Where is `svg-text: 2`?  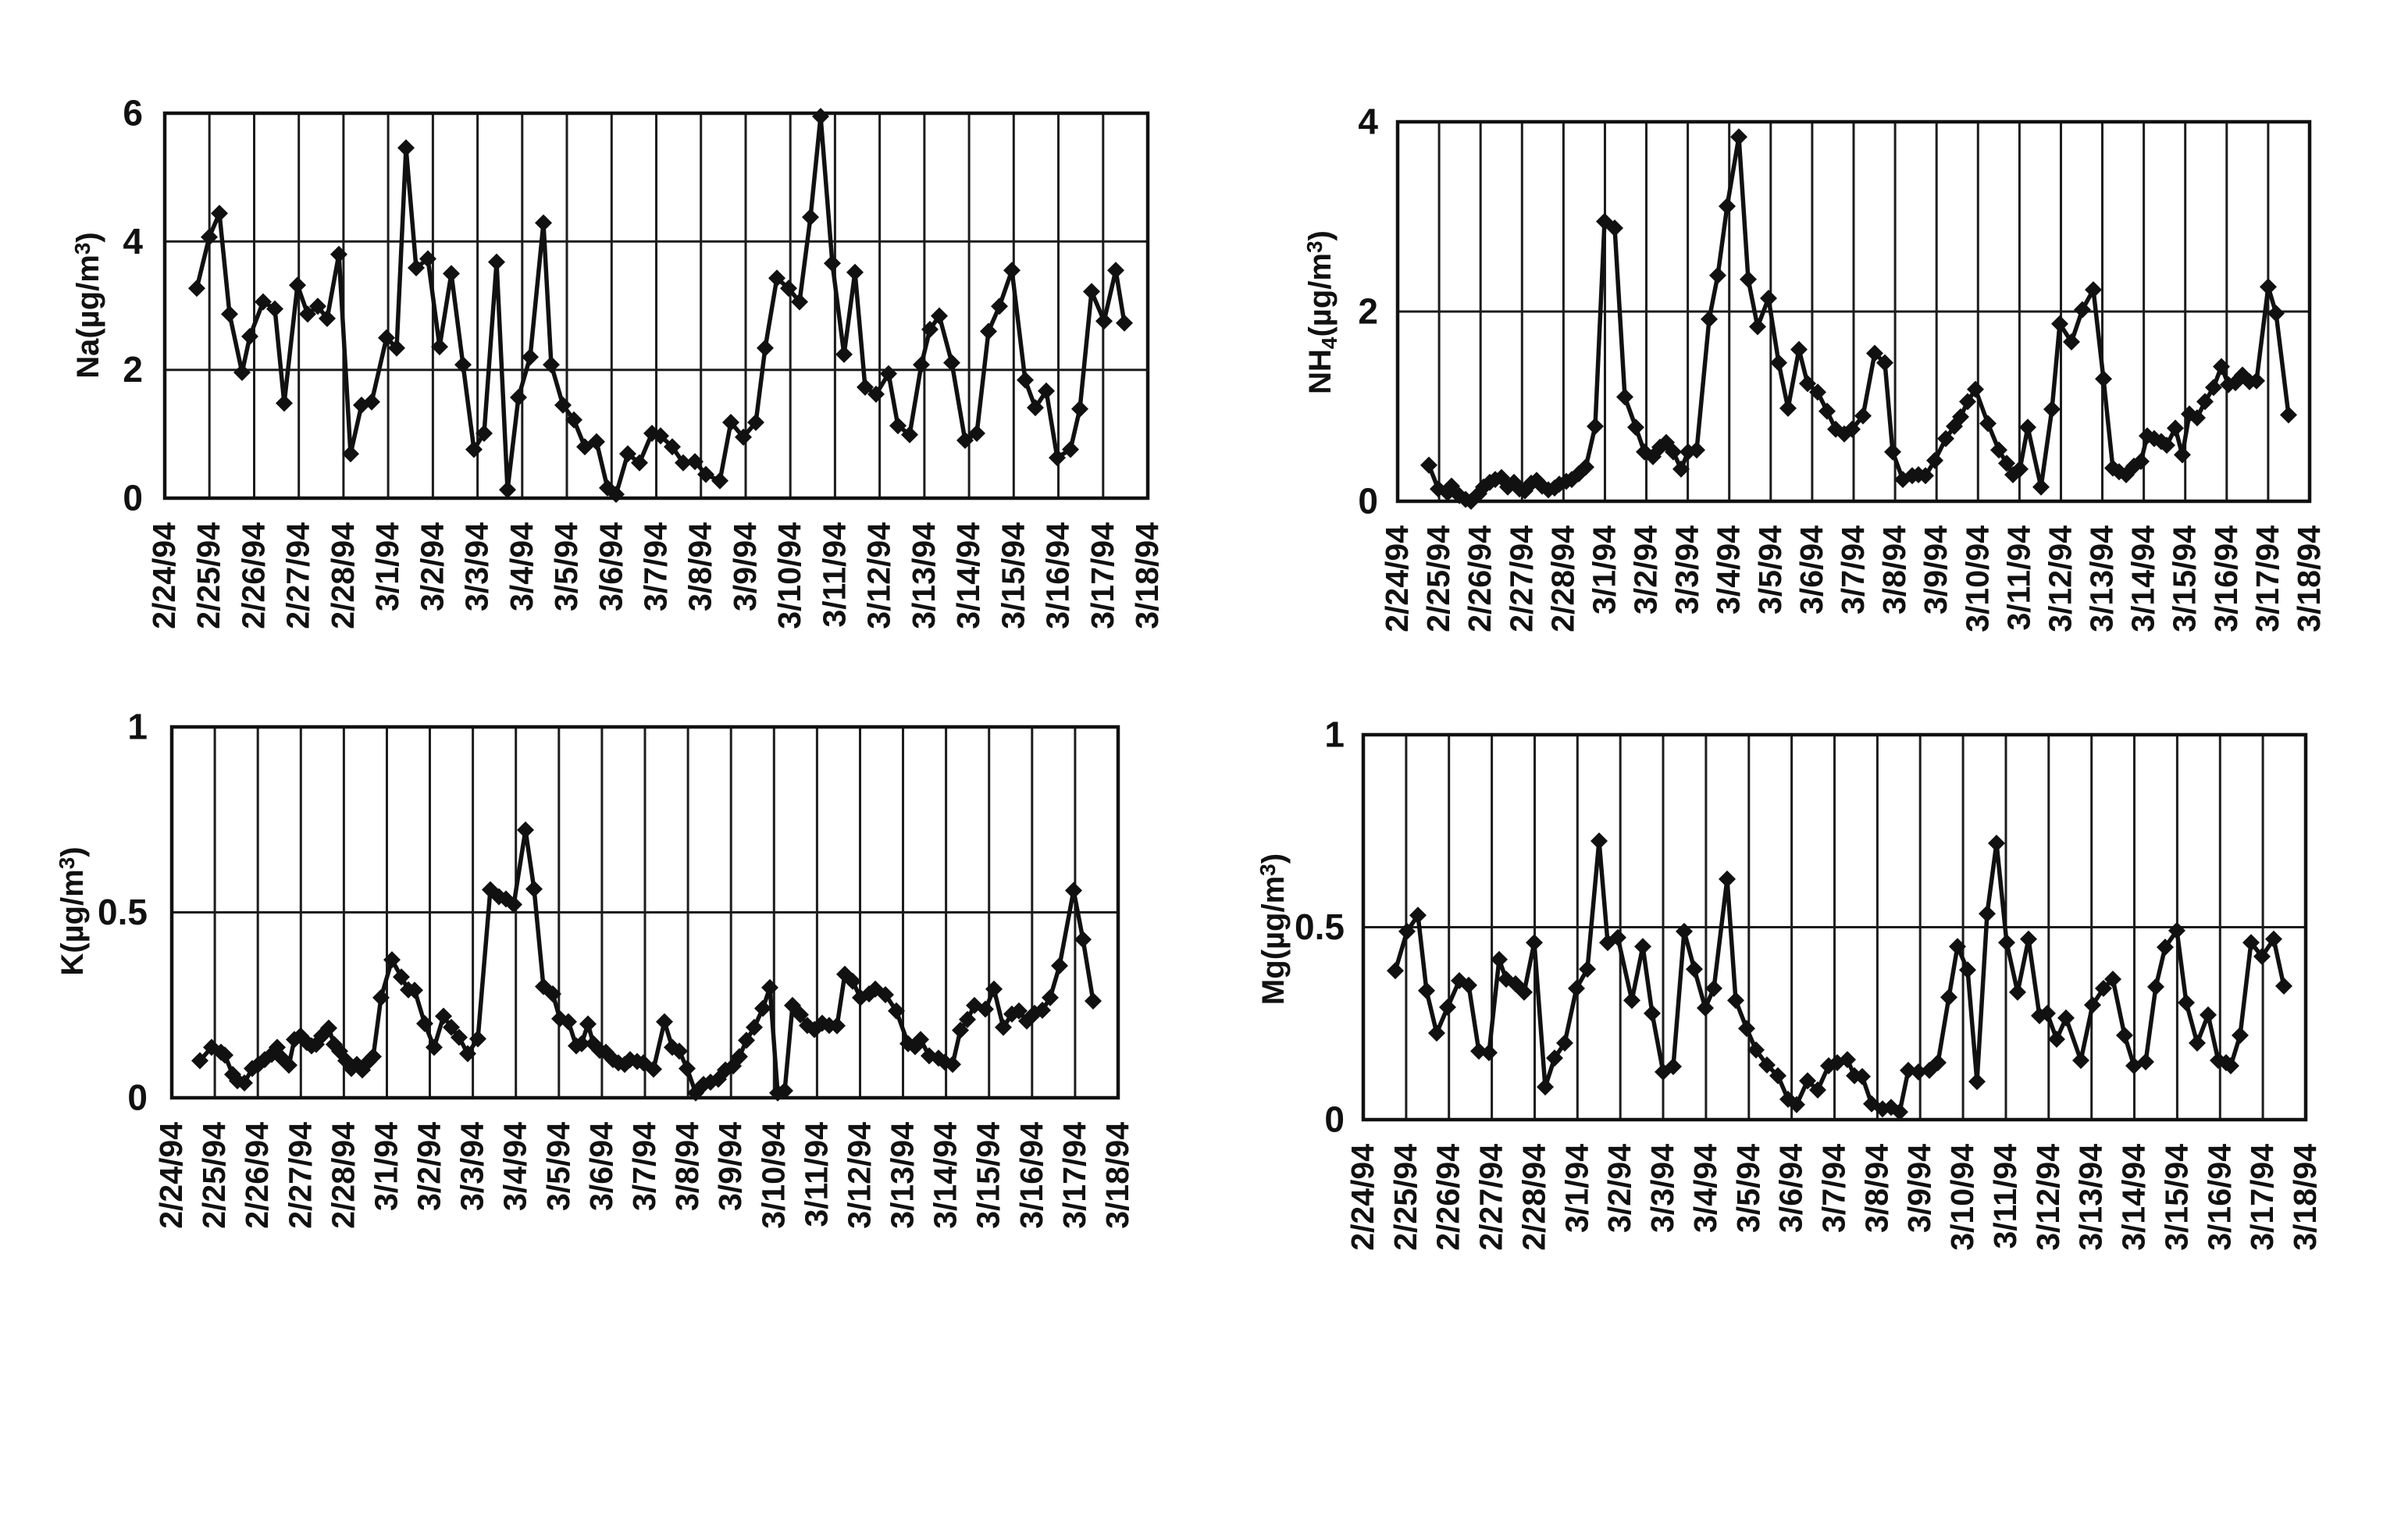 svg-text: 2 is located at coordinates (1368, 311).